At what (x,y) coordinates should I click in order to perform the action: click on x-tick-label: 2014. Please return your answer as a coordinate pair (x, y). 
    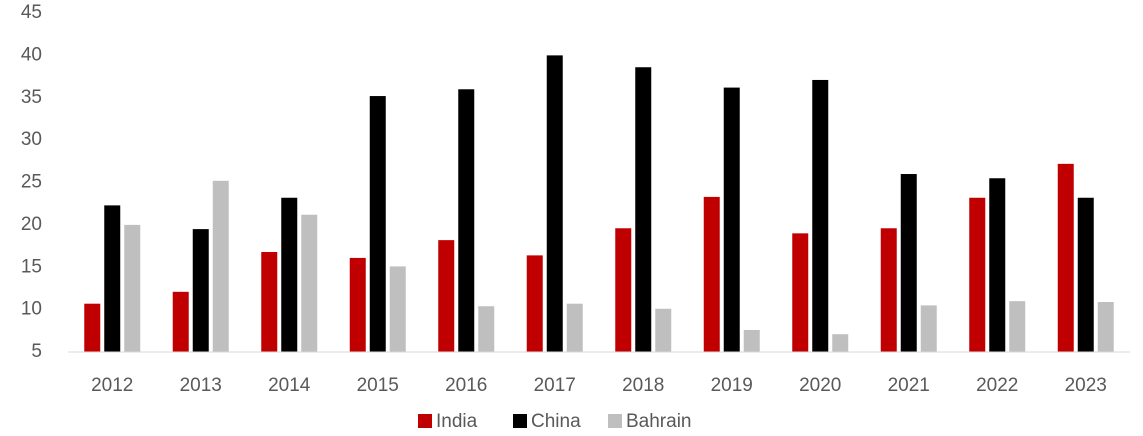
    Looking at the image, I should click on (289, 385).